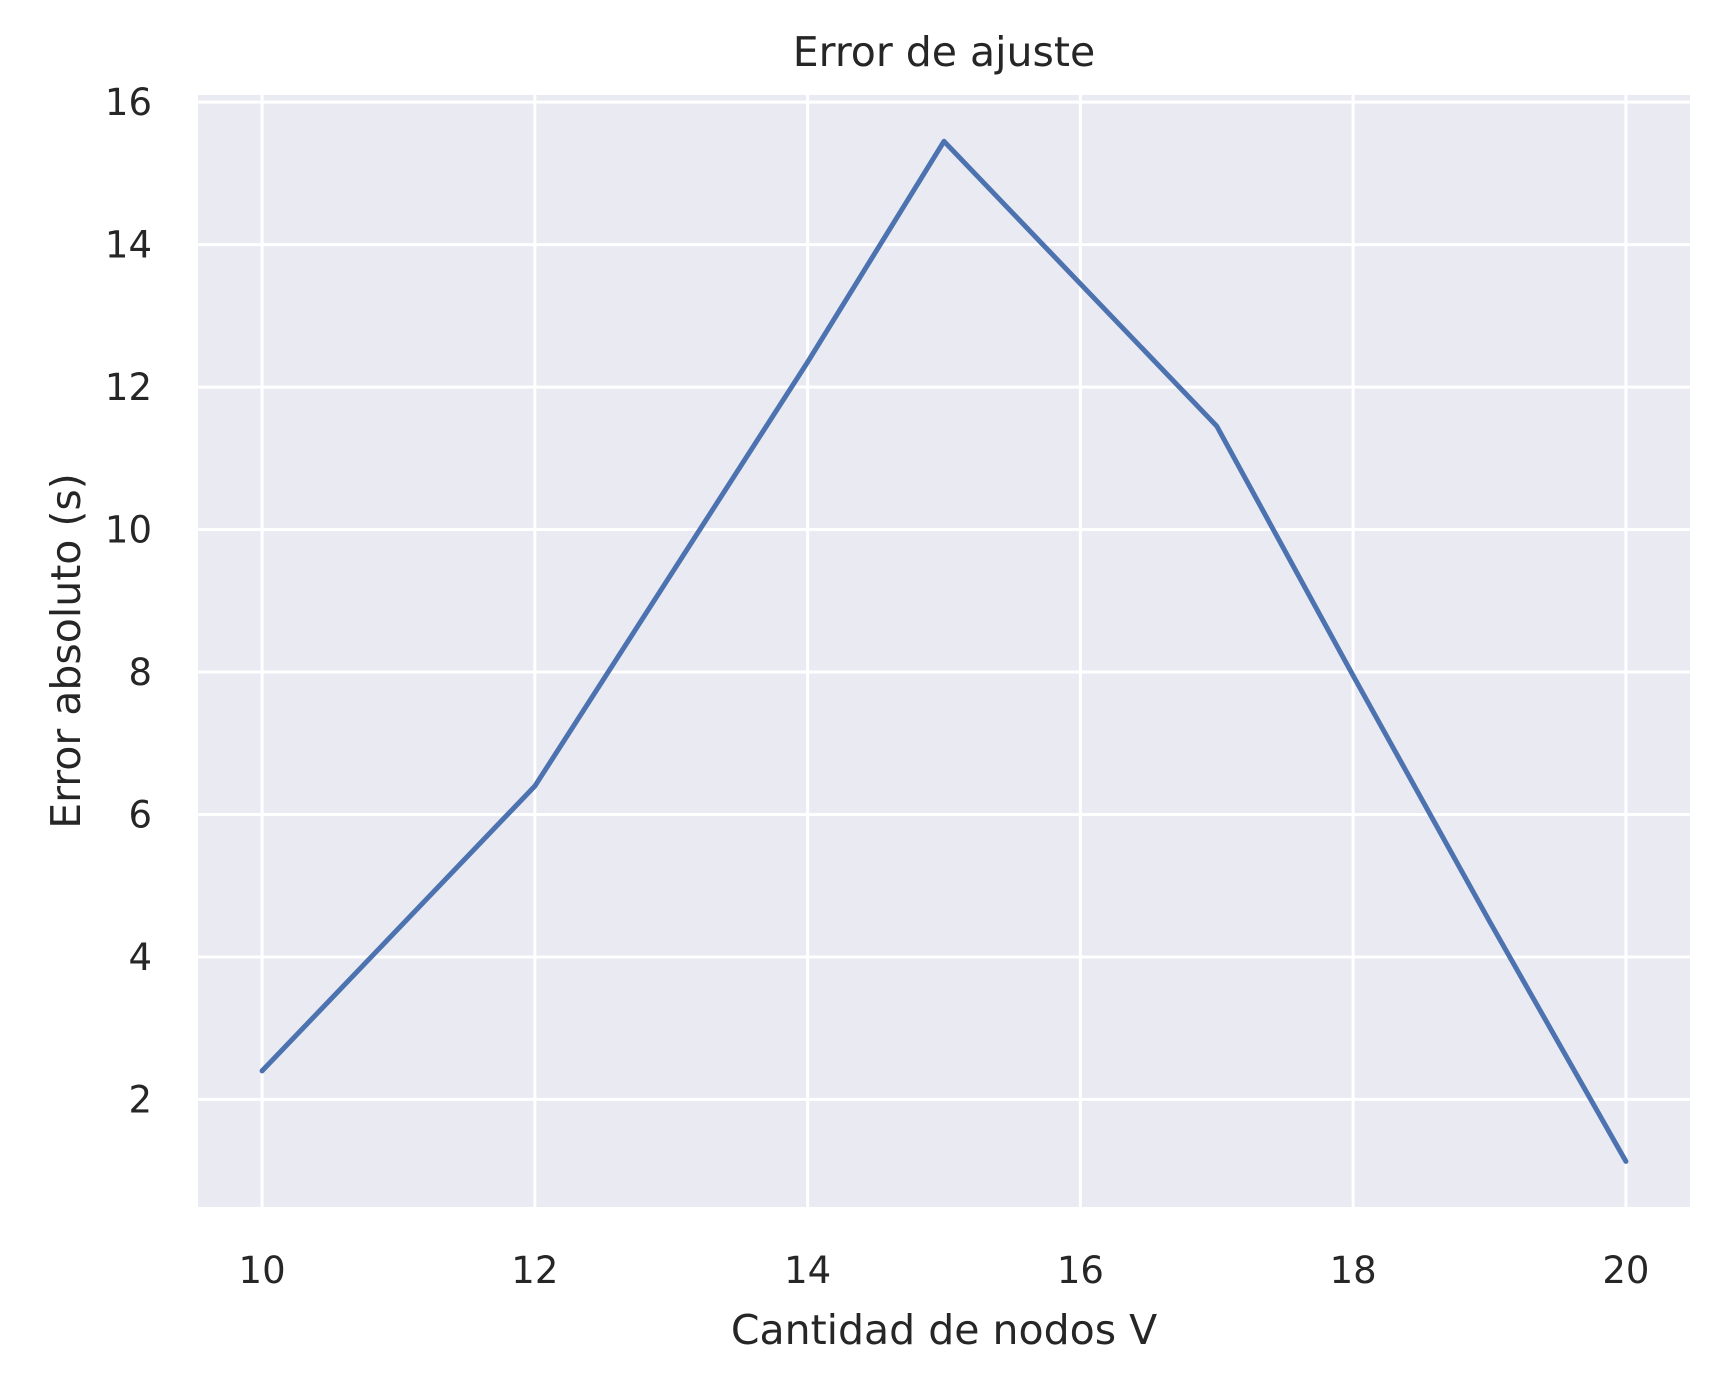  I want to click on y-tick-label: 10, so click(128, 530).